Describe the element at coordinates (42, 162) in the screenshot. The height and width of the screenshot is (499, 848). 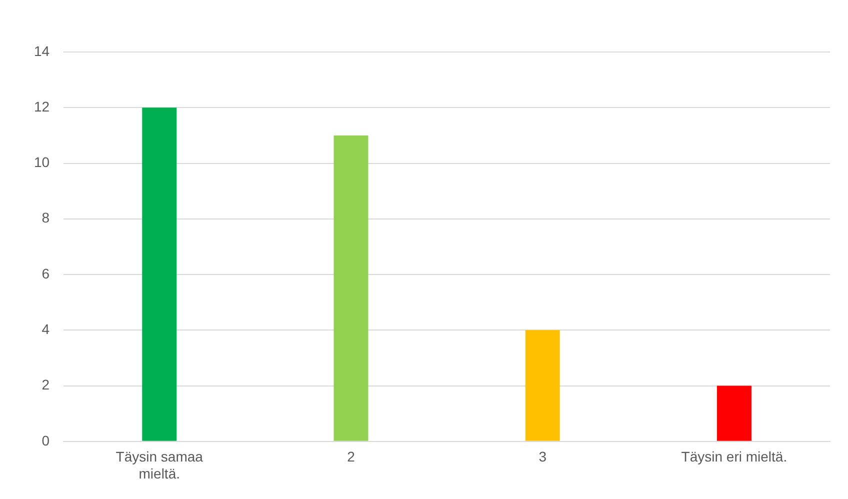
I see `y-tick-label: 10` at that location.